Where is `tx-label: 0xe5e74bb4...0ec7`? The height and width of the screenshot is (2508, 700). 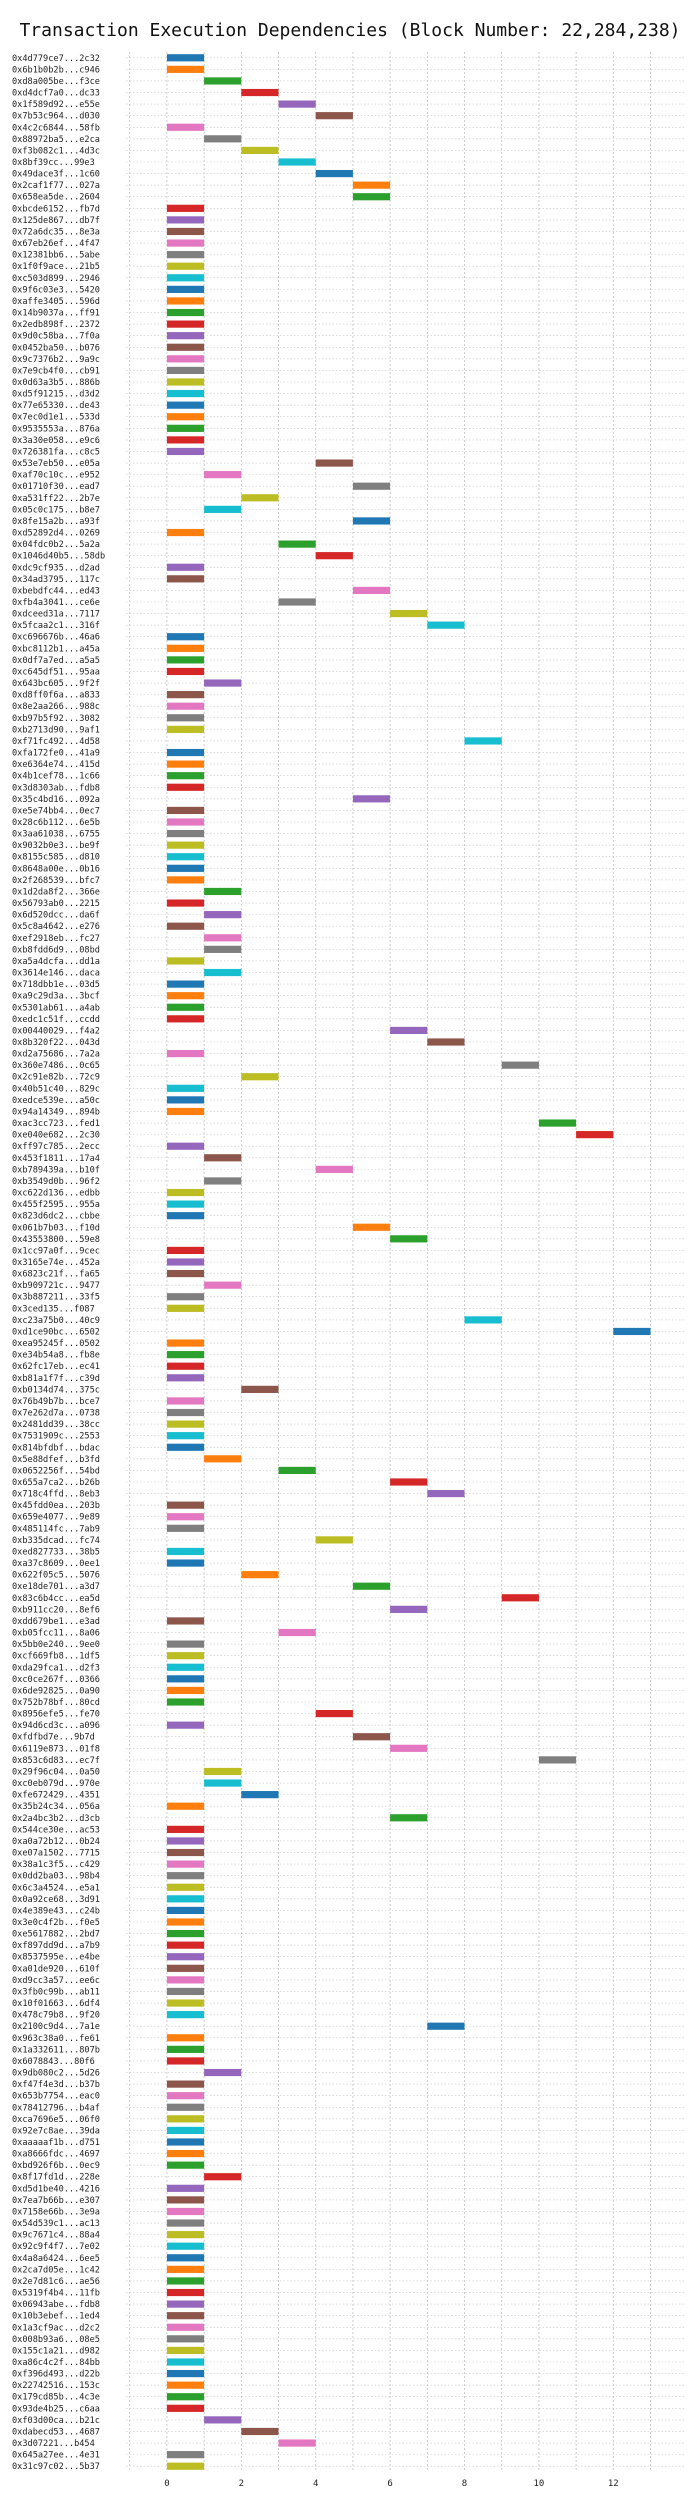
tx-label: 0xe5e74bb4...0ec7 is located at coordinates (56, 811).